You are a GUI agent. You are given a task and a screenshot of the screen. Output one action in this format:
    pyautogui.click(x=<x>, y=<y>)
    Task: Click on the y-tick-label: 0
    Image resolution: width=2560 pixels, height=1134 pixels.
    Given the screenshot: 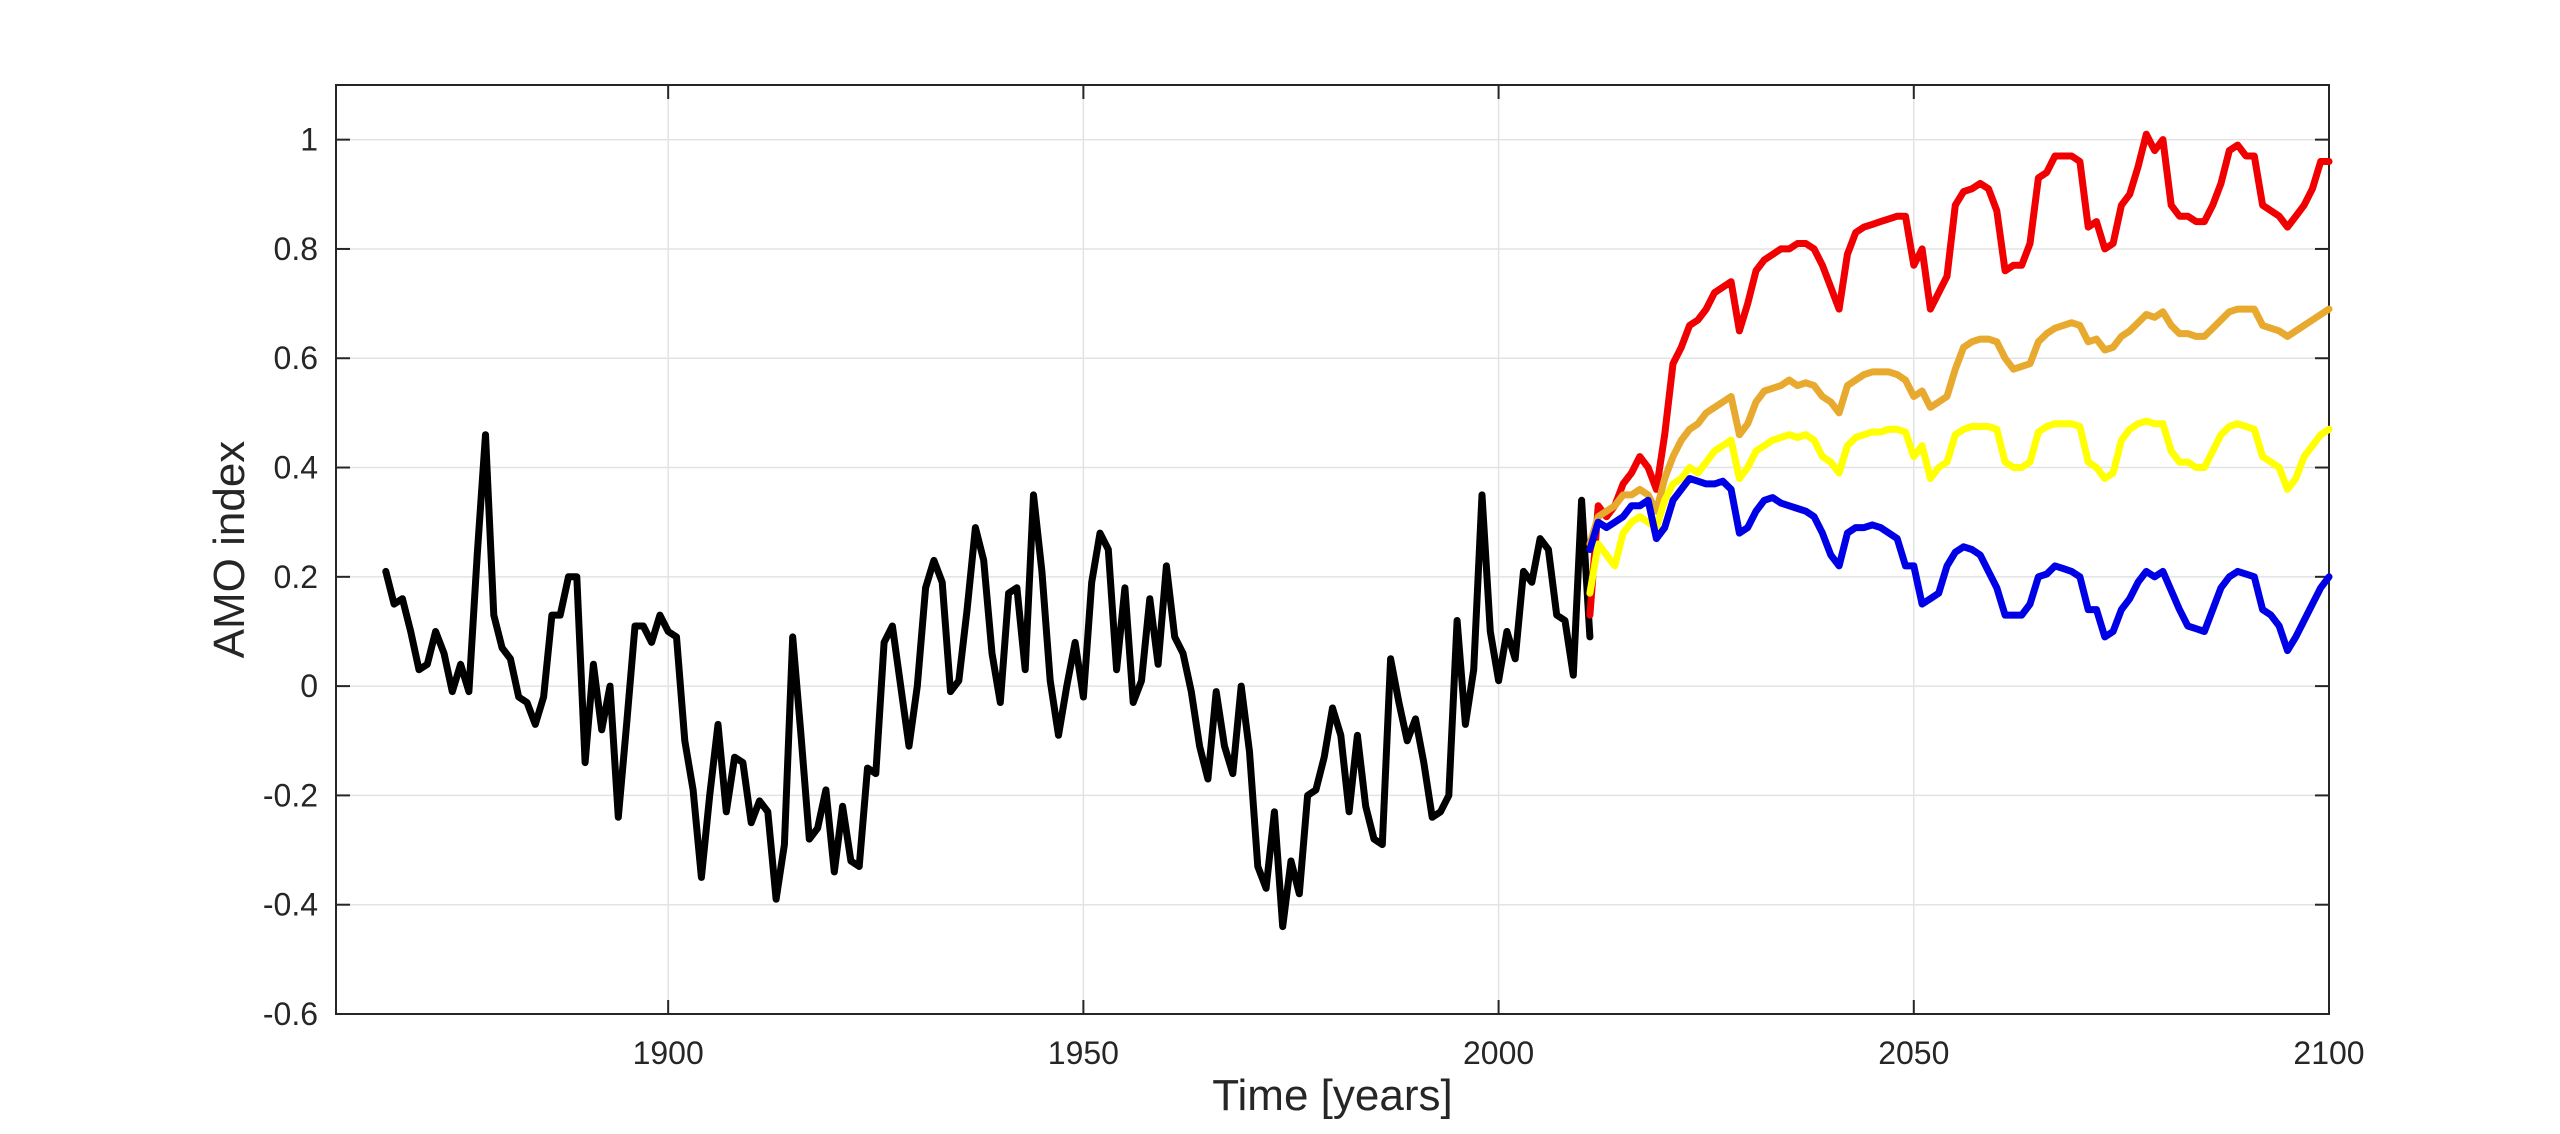 What is the action you would take?
    pyautogui.click(x=309, y=686)
    